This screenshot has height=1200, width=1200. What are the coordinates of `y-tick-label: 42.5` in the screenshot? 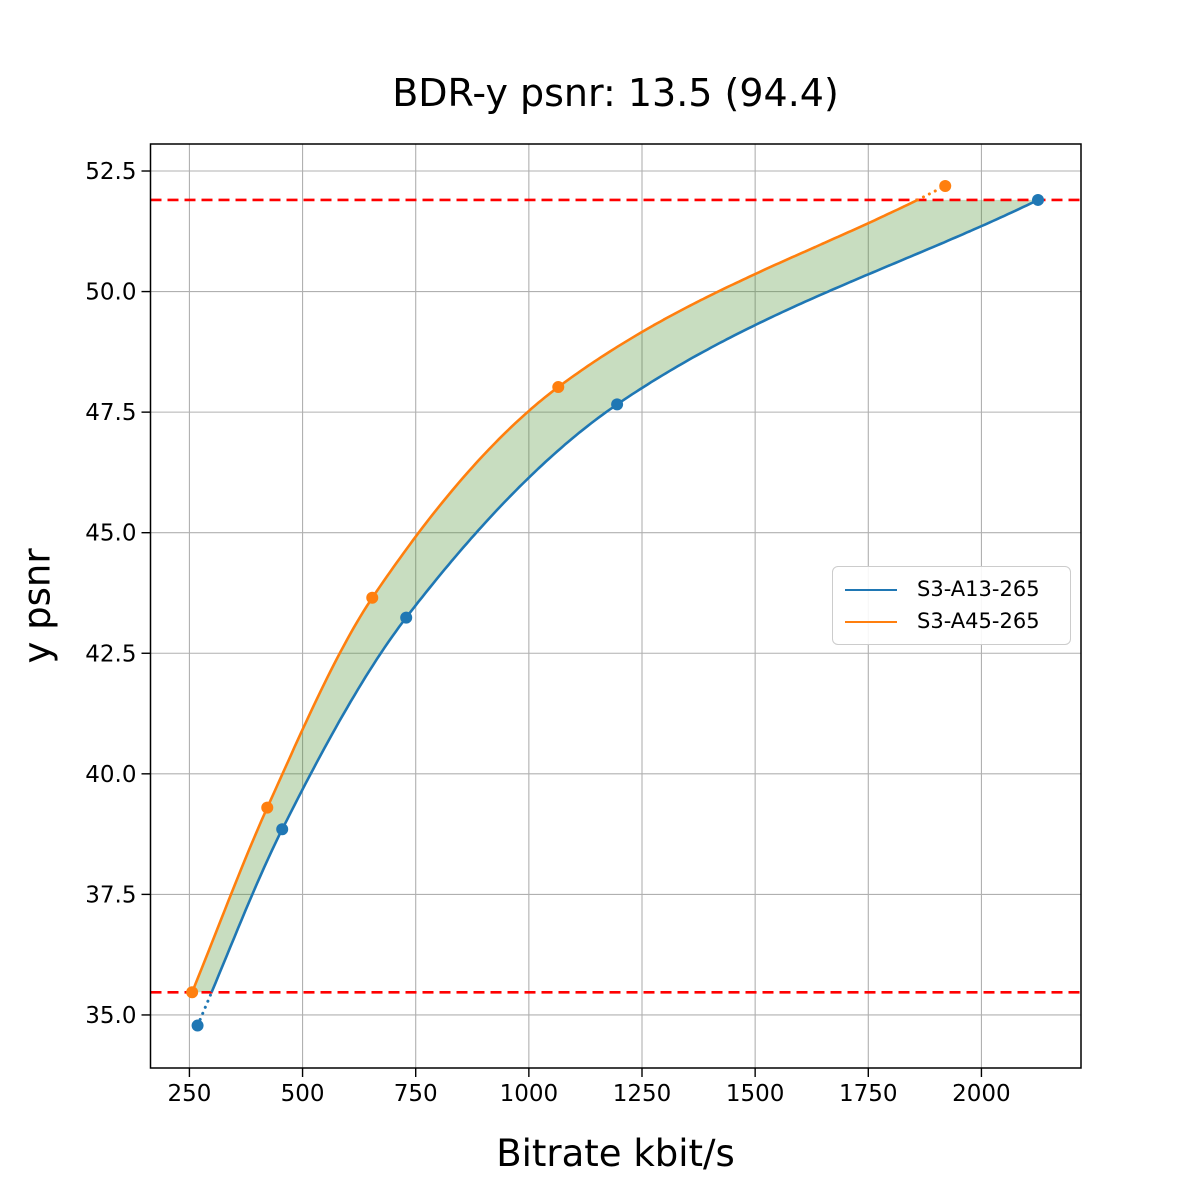 It's located at (110, 654).